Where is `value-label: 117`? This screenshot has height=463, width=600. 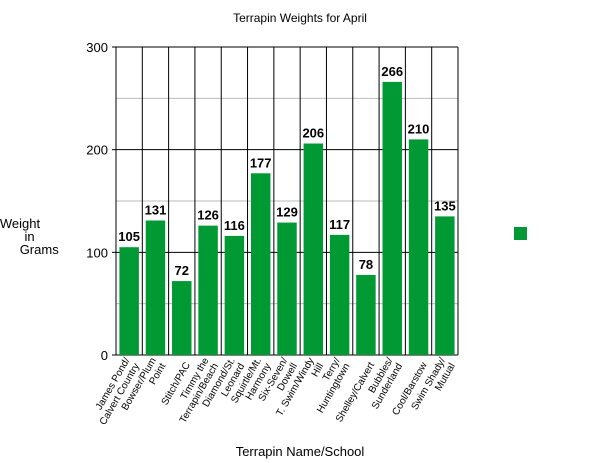 value-label: 117 is located at coordinates (339, 224).